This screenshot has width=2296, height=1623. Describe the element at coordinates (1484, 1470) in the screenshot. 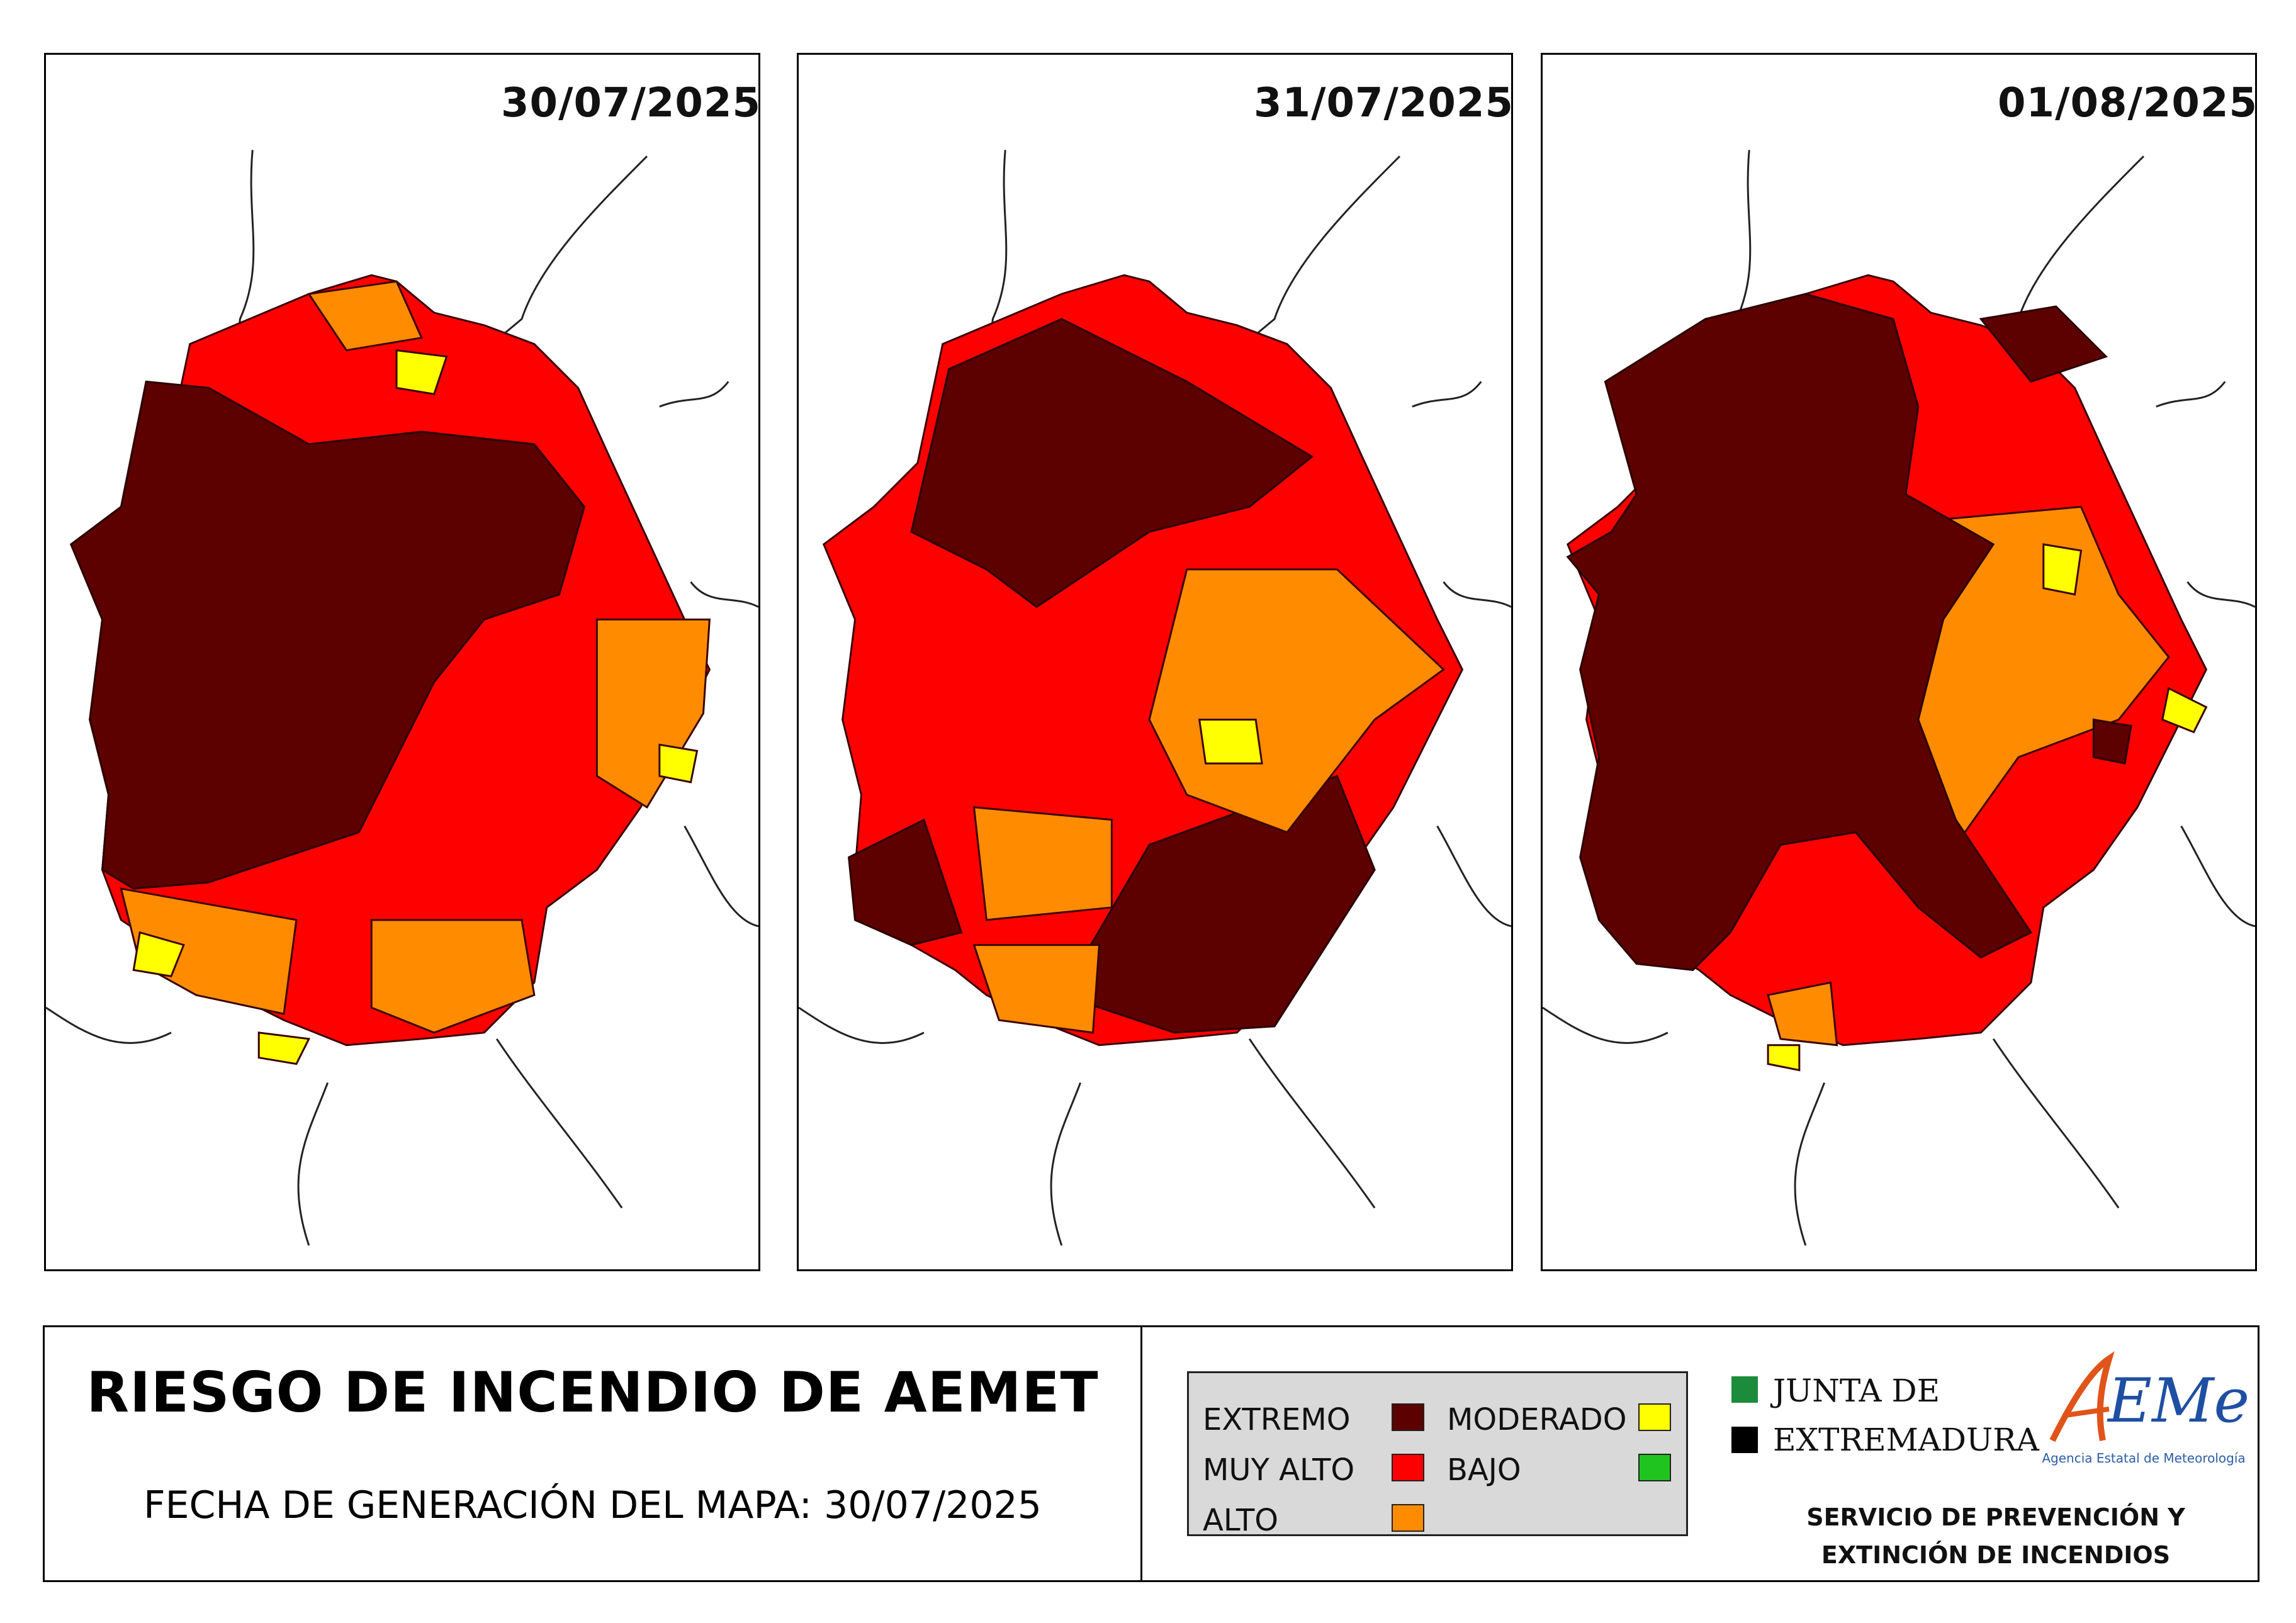

I see `legend-label-bajo: BAJO` at that location.